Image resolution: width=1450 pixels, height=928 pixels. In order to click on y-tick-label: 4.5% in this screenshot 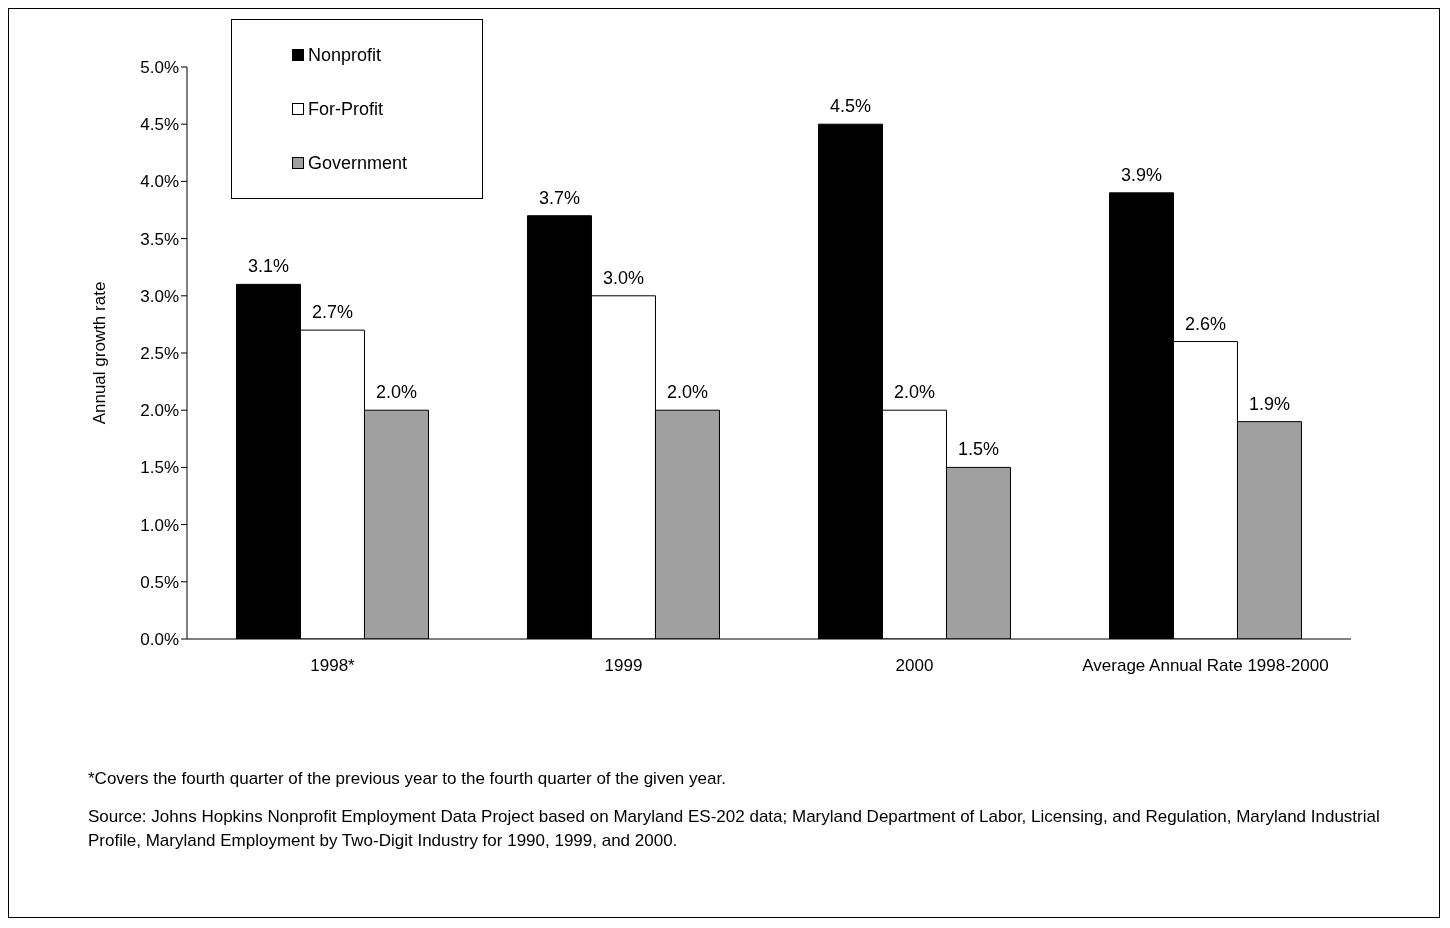, I will do `click(159, 125)`.